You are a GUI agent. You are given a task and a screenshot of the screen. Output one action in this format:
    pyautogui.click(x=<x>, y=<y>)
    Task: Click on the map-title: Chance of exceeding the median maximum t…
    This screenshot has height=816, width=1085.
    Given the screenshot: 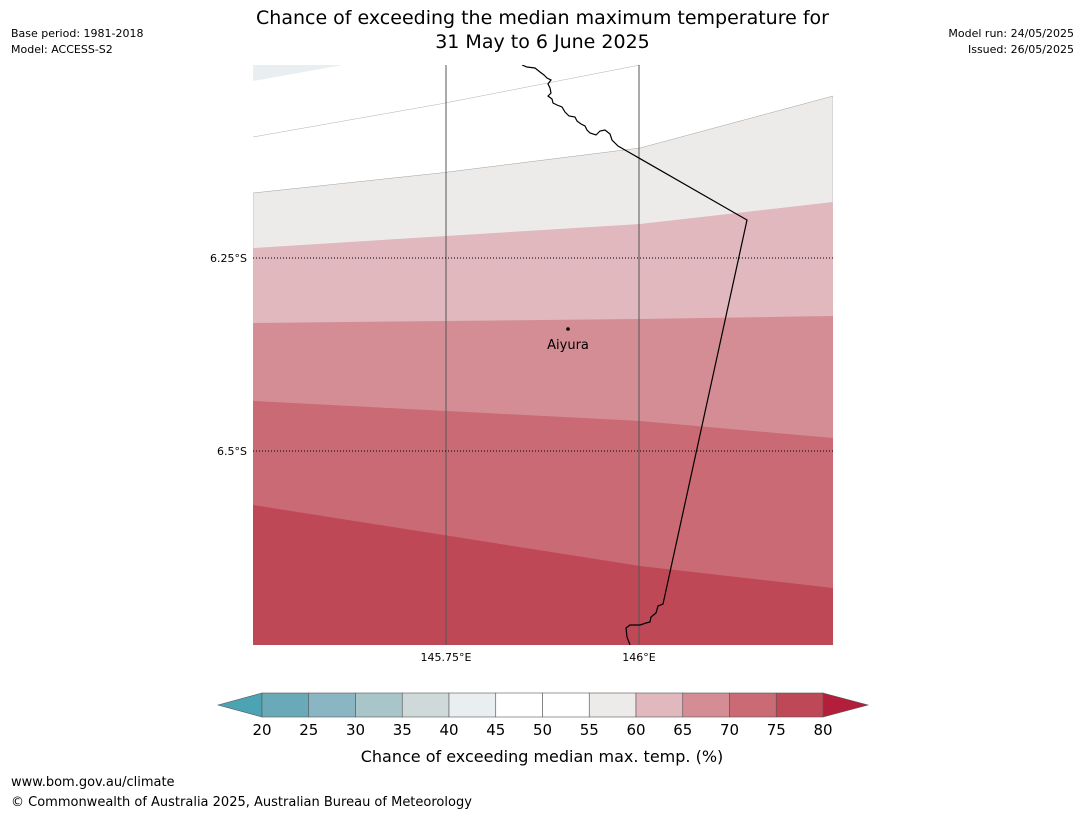 What is the action you would take?
    pyautogui.click(x=542, y=30)
    